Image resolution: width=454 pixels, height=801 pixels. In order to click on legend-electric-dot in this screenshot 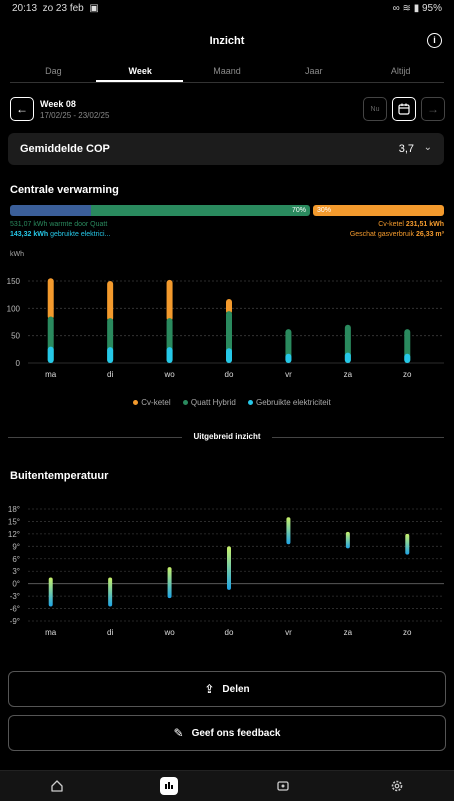, I will do `click(250, 403)`.